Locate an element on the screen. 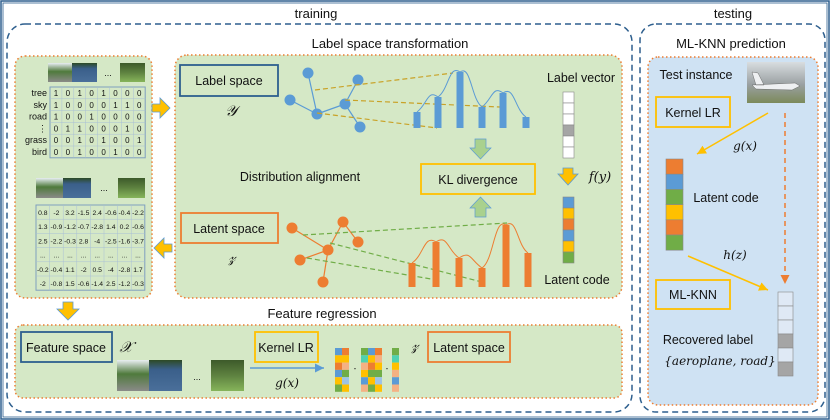  latent-space-symbol: 𝓏 is located at coordinates (233, 257).